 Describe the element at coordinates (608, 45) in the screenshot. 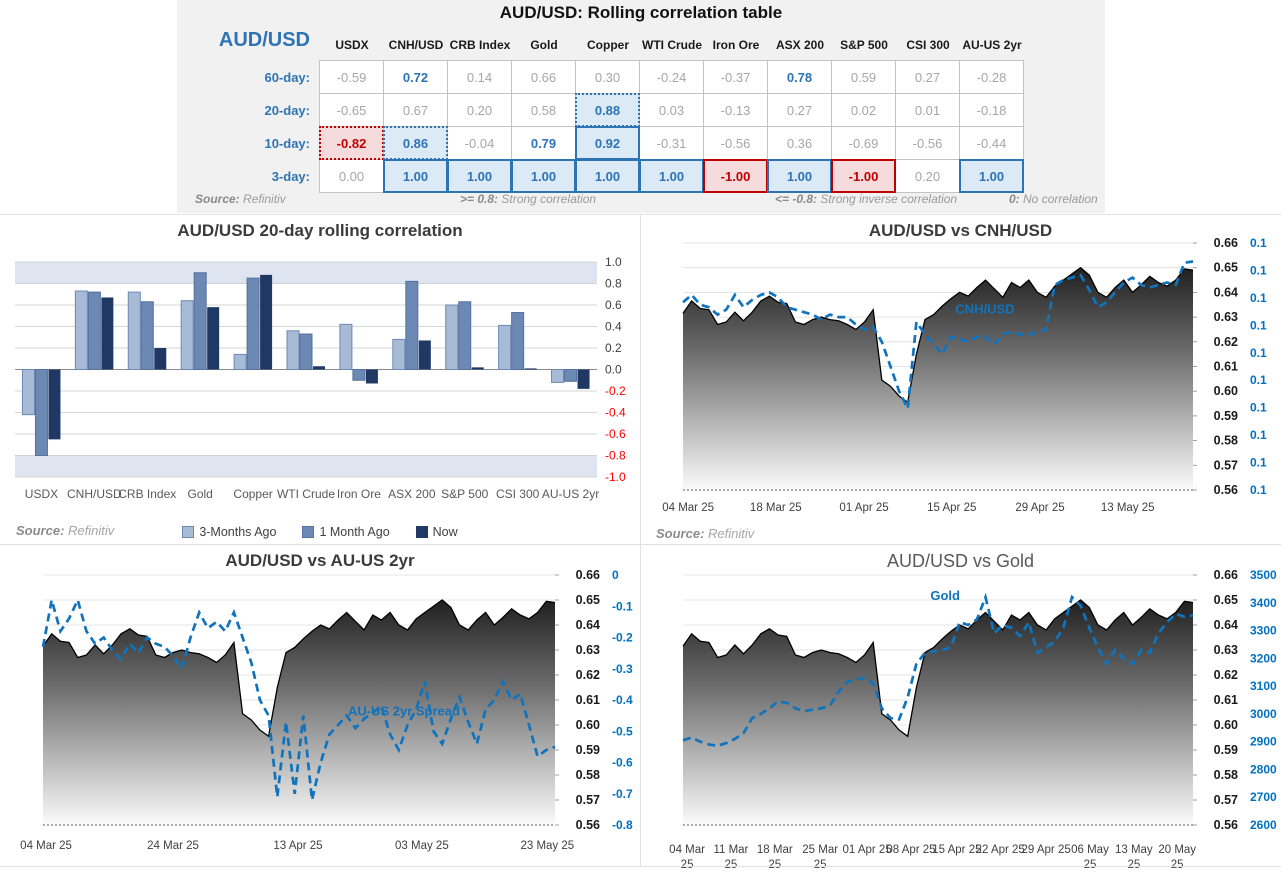

I see `column-header: Copper` at that location.